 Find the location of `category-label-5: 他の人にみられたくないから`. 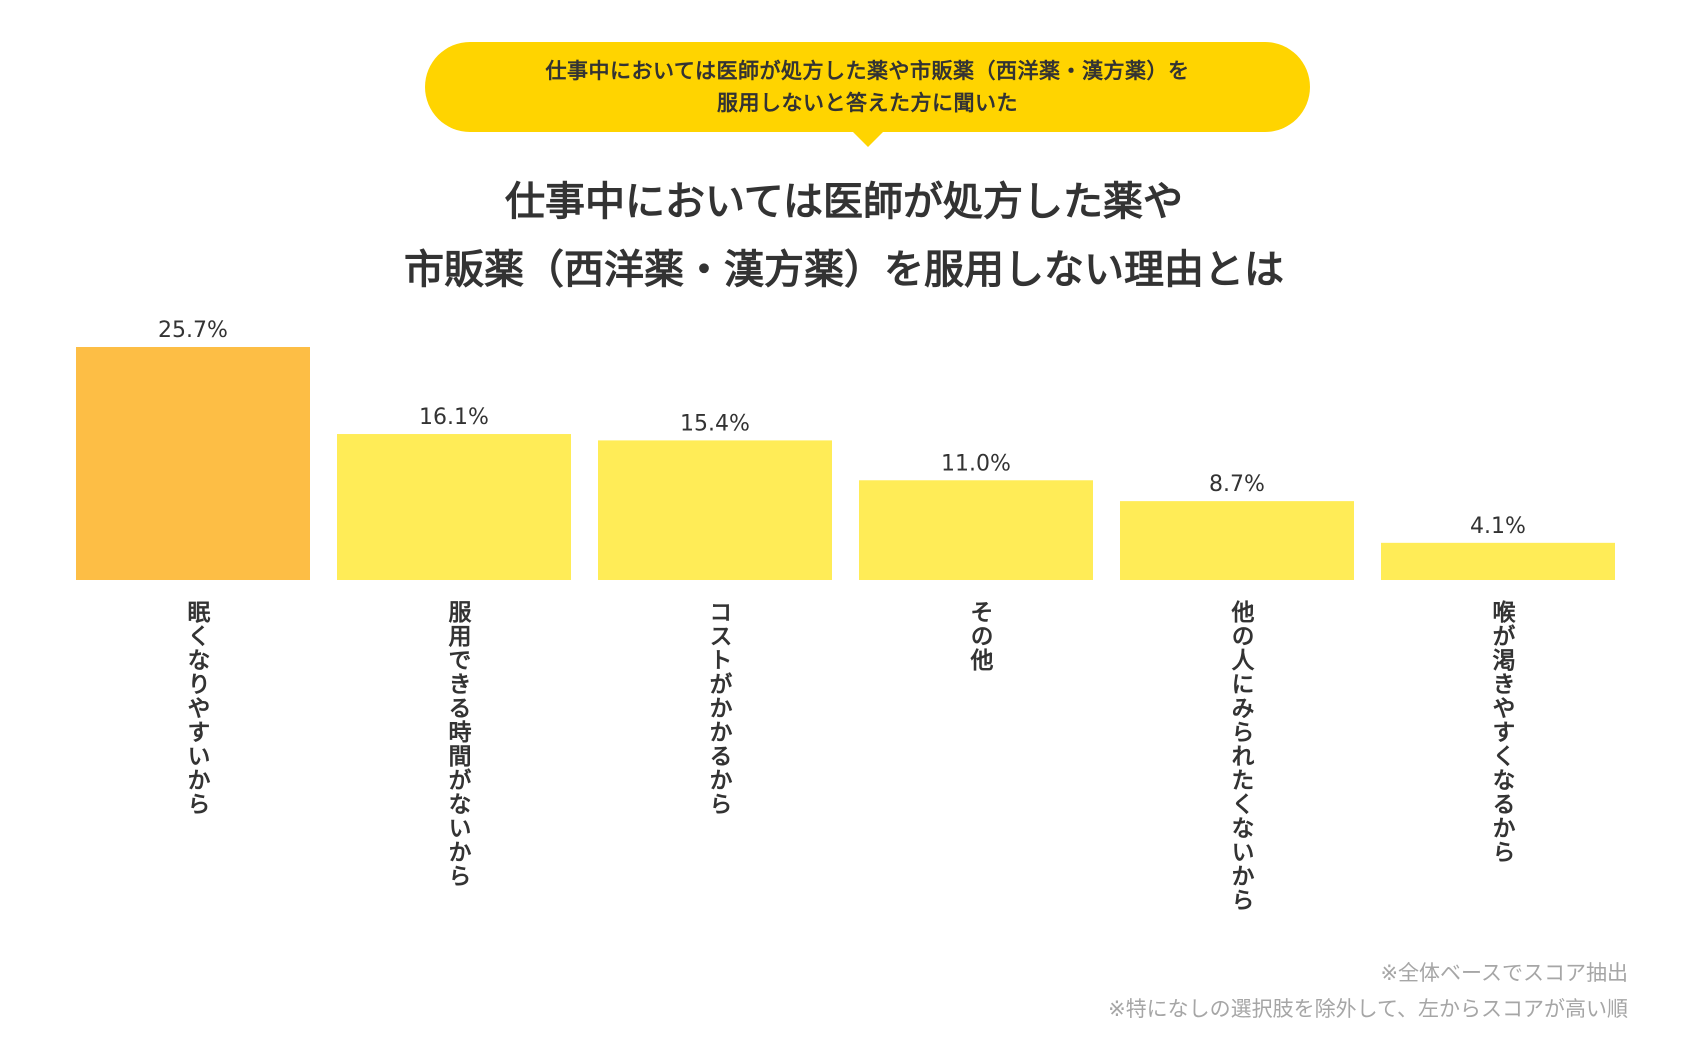

category-label-5: 他の人にみられたくないから is located at coordinates (1240, 756).